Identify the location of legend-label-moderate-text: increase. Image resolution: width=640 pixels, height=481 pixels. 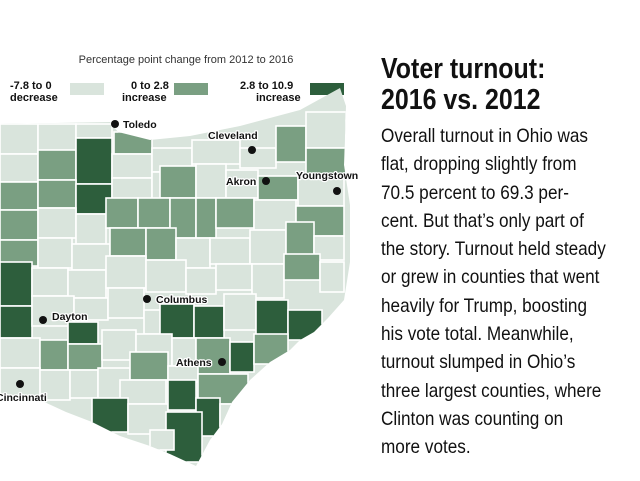
(144, 98).